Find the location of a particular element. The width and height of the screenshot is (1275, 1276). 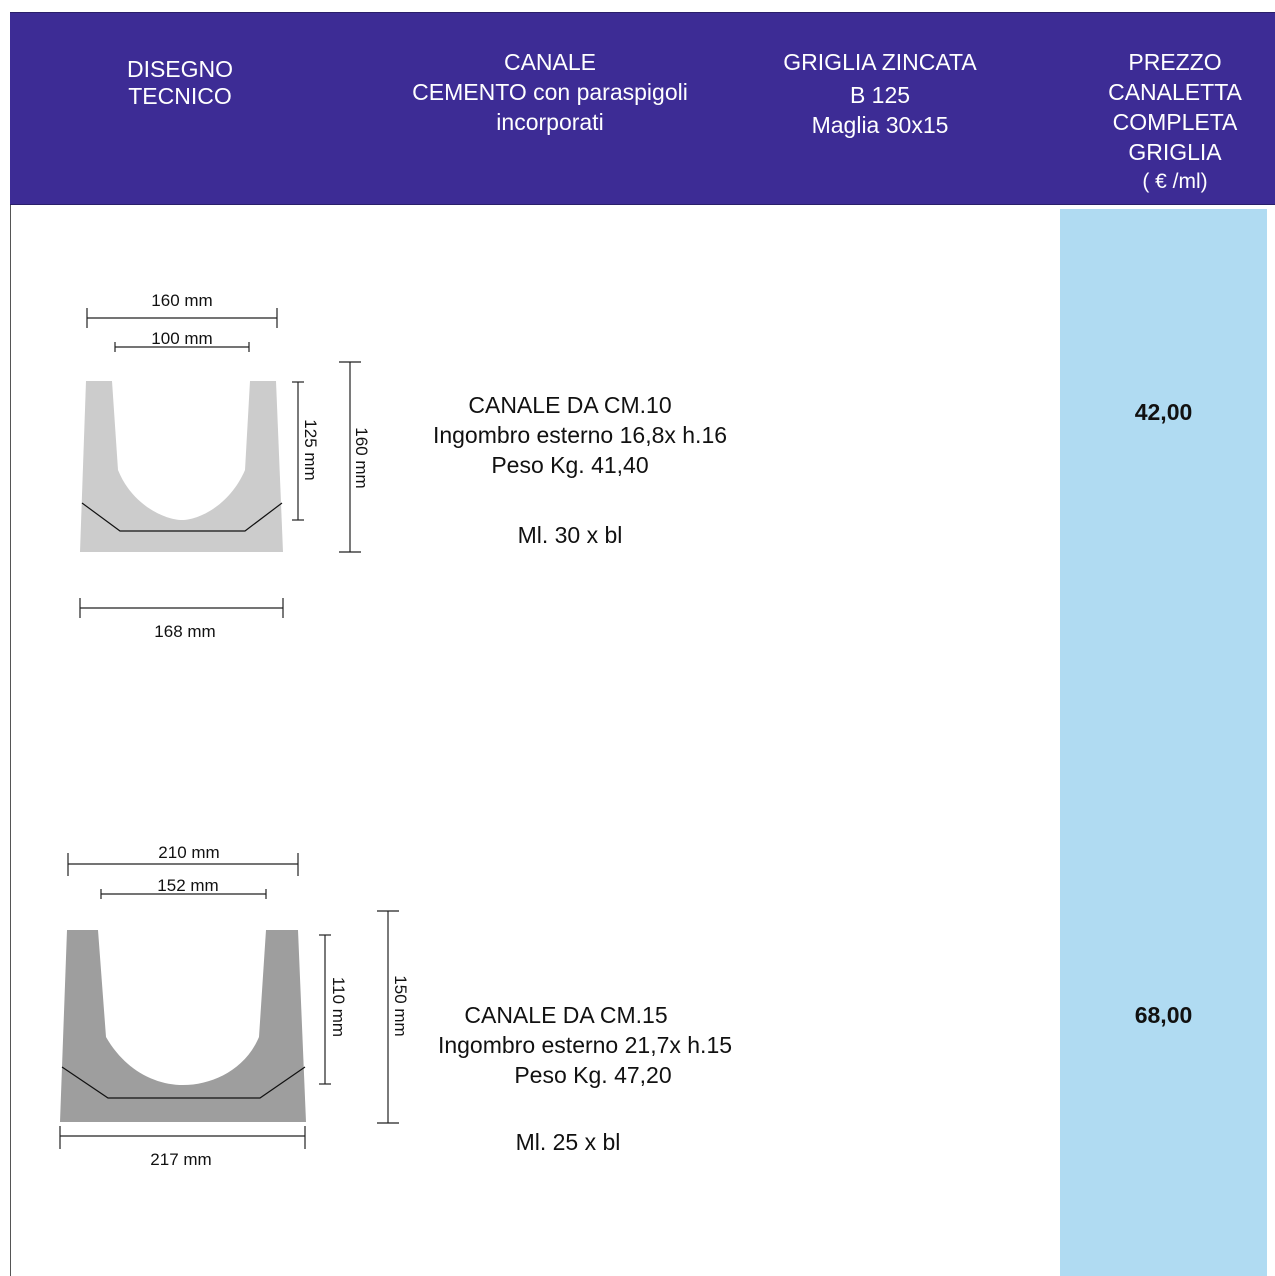

product-cm15-pack: Ml. 25 x bl is located at coordinates (568, 1142).